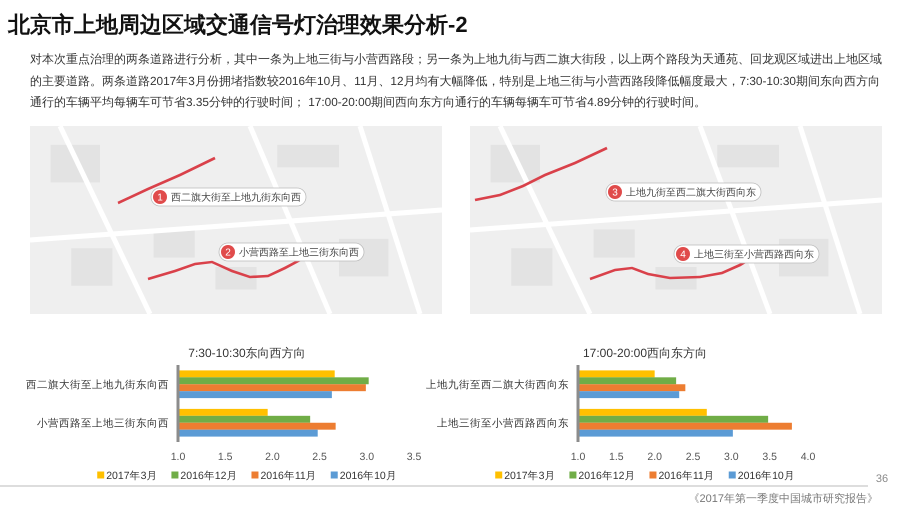 The image size is (900, 512). What do you see at coordinates (747, 254) in the screenshot?
I see `text: 4 上地三街至小营西路西向东` at bounding box center [747, 254].